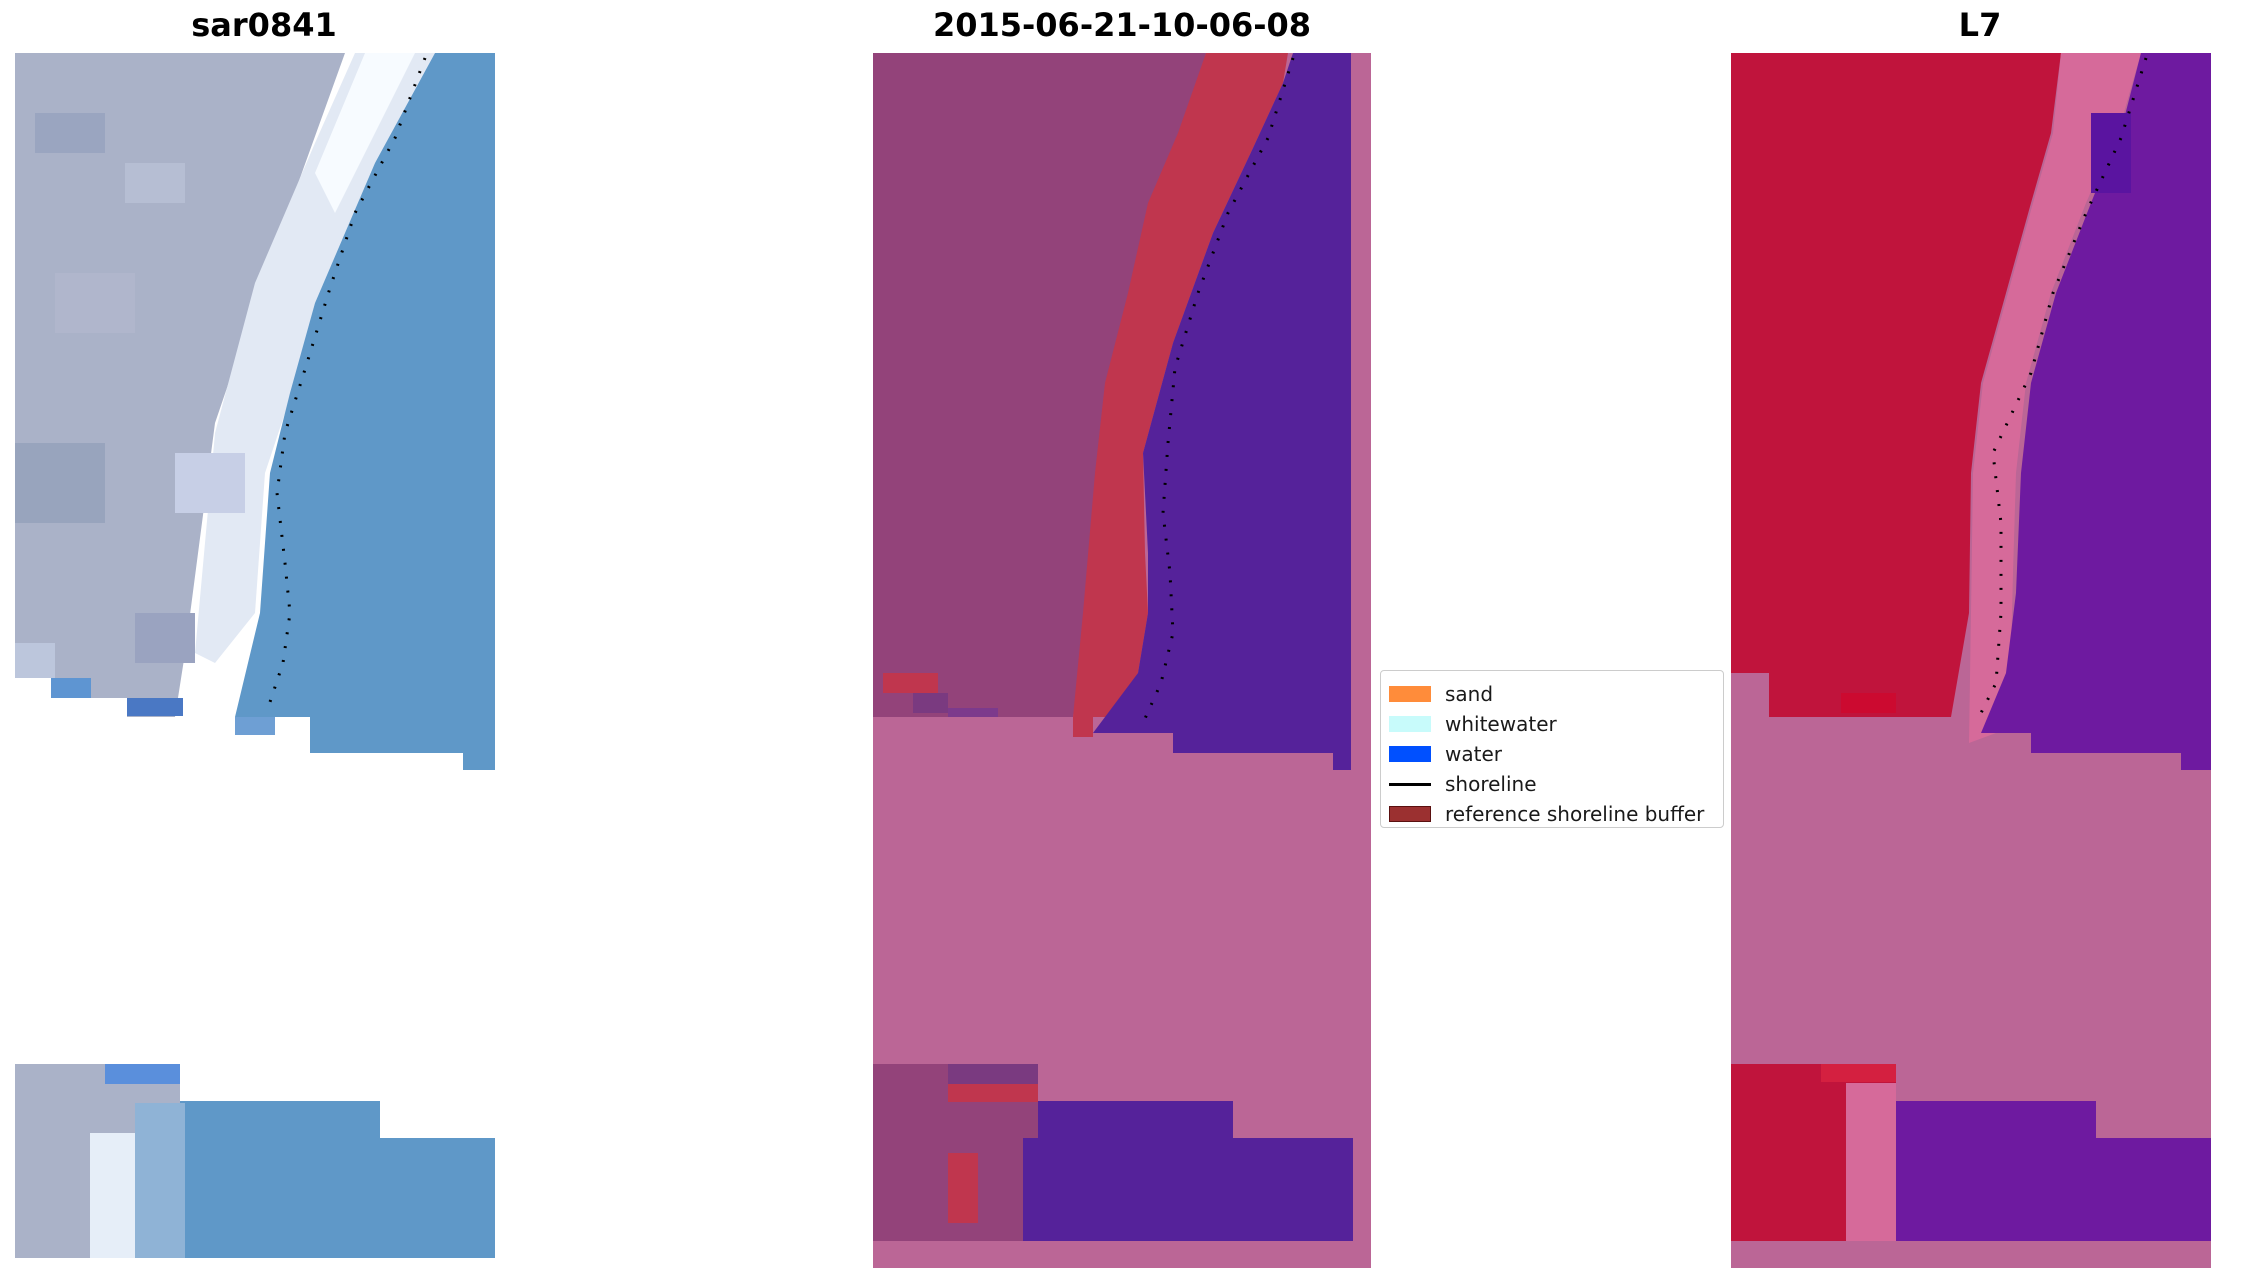  I want to click on legend-label-shoreline: shoreline, so click(1491, 784).